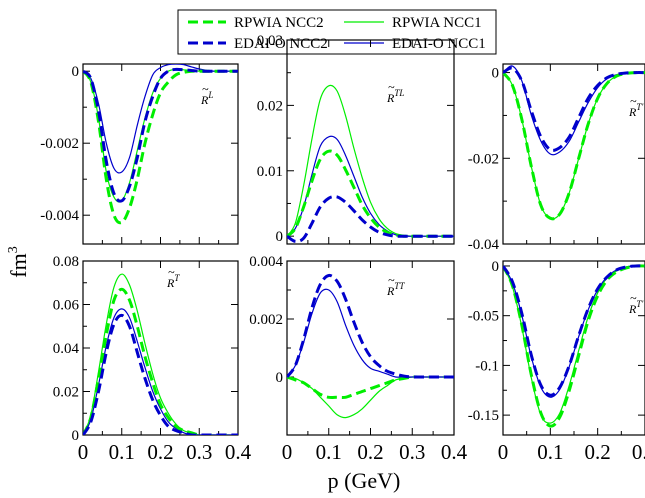  I want to click on panel-rtl: 0 0.01 0.02 0.03 ~RTL, so click(356, 139).